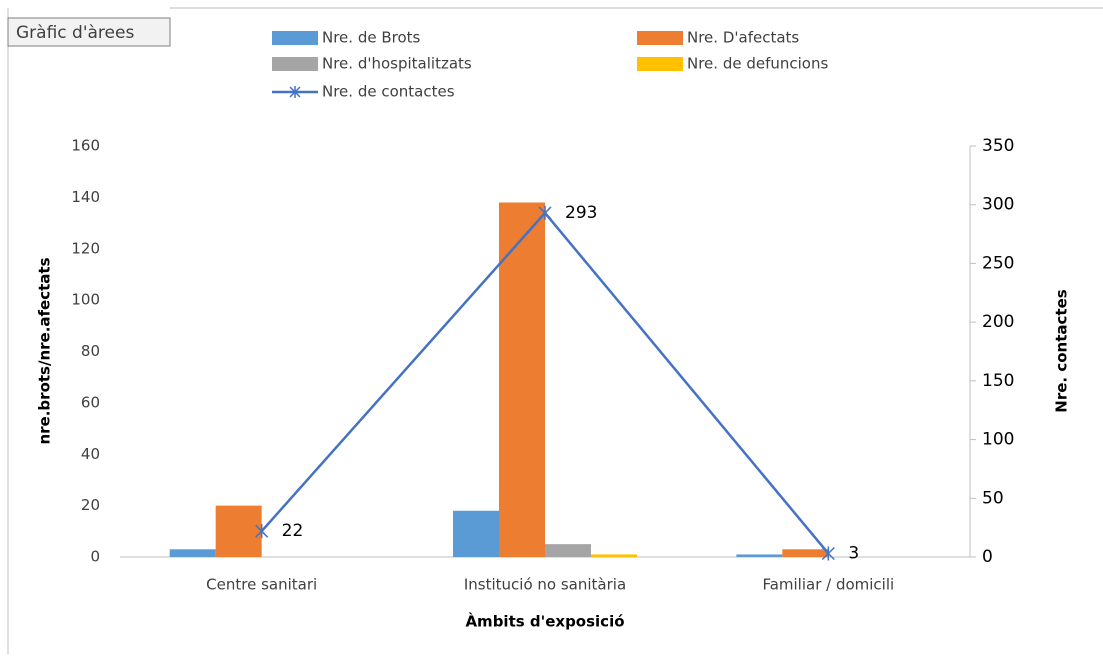 This screenshot has height=658, width=1103. I want to click on y-tick-label: 40, so click(90, 454).